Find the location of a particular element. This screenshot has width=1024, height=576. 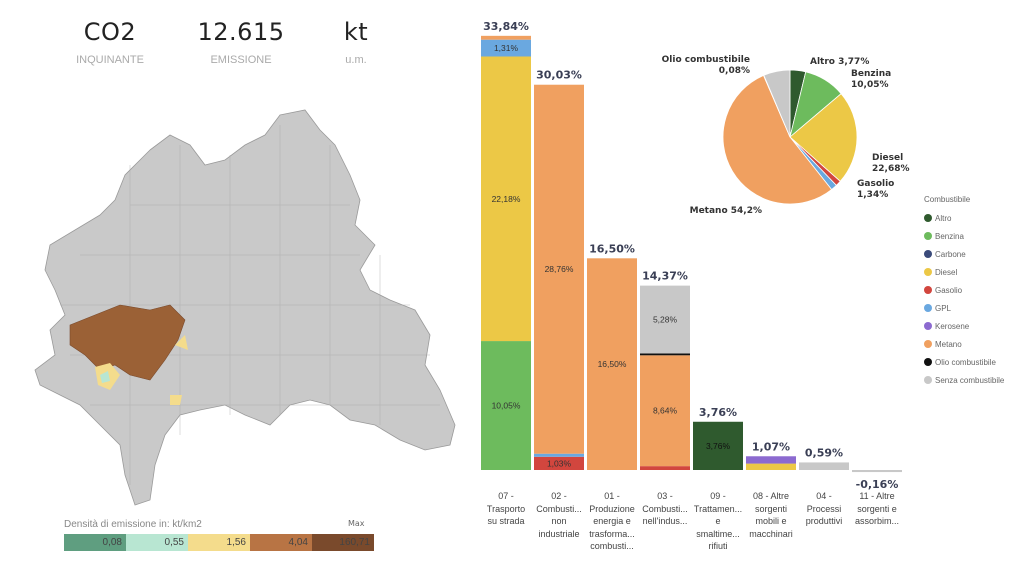

x-tick-line: non is located at coordinates (559, 521).